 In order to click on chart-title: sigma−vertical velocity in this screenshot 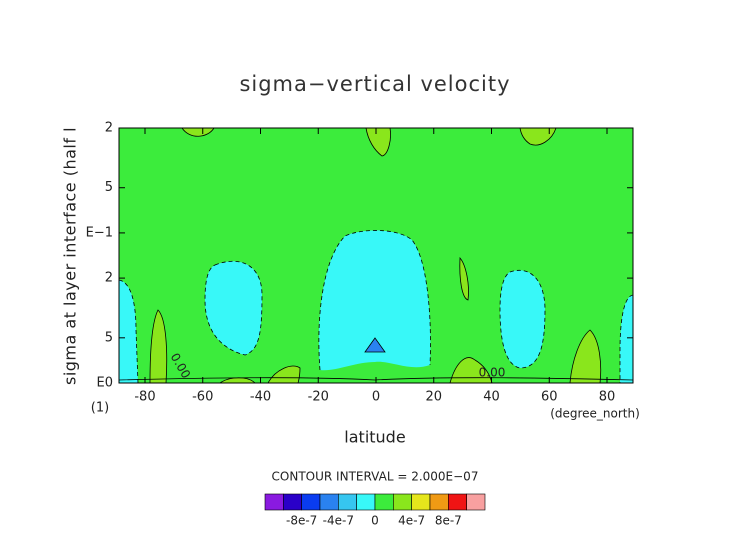, I will do `click(374, 84)`.